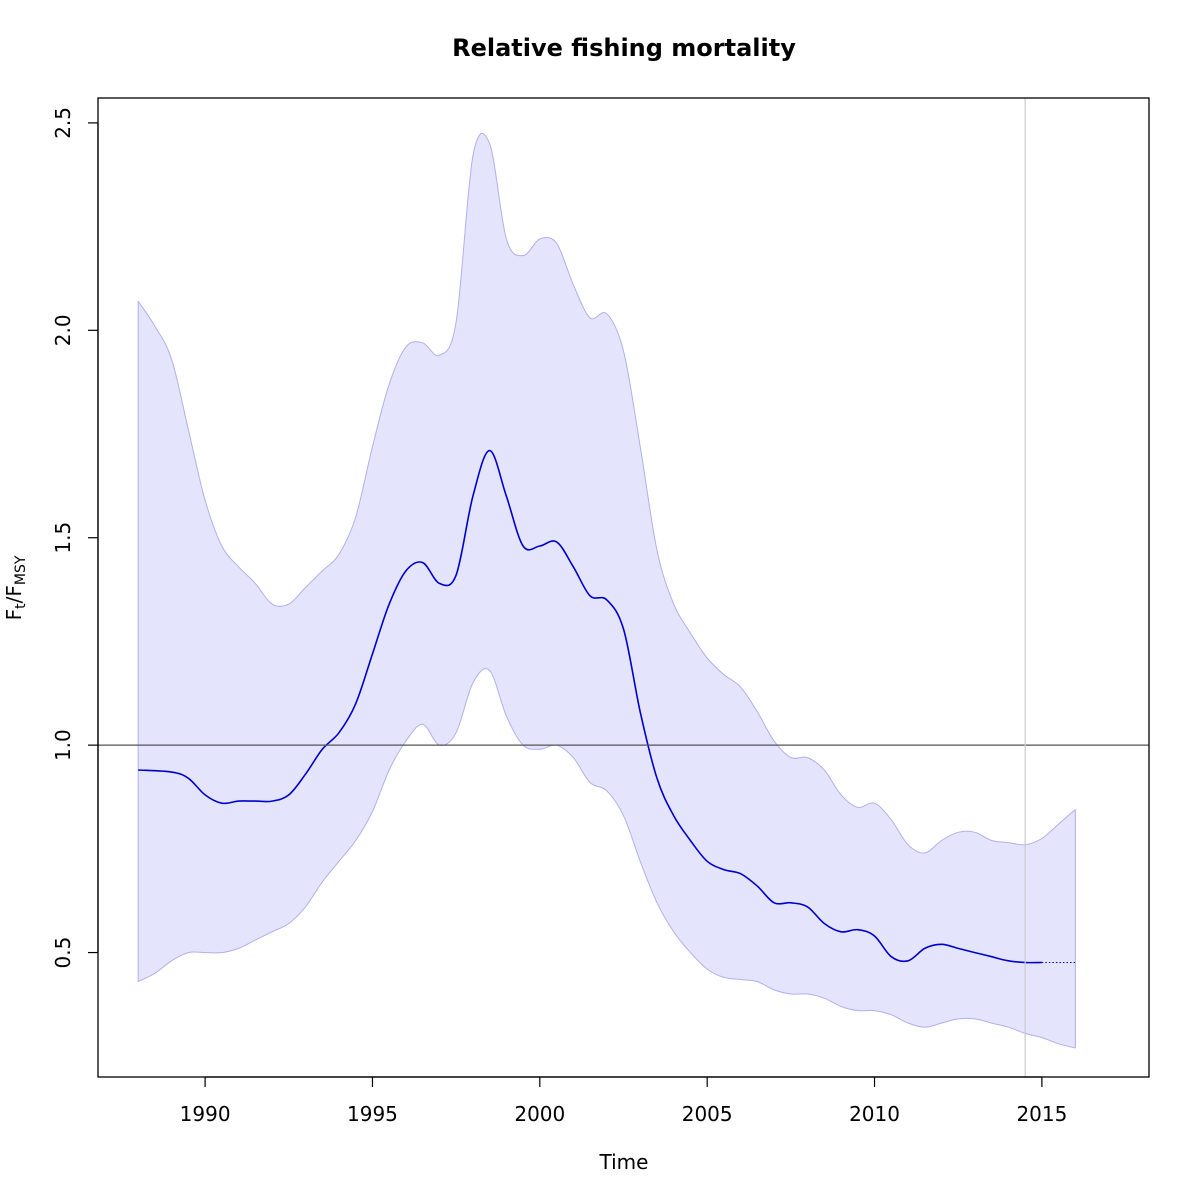  What do you see at coordinates (14, 614) in the screenshot?
I see `y-label-f-num: F` at bounding box center [14, 614].